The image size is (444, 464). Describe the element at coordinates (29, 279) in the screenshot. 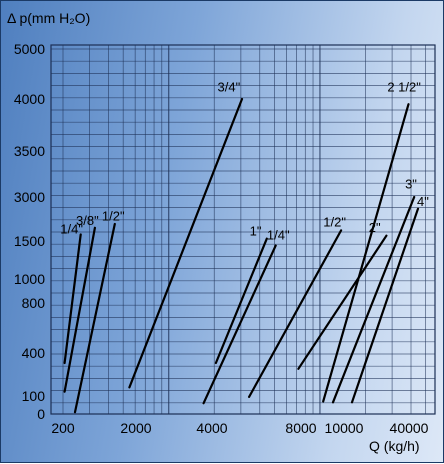

I see `y-tick-label: 1000` at that location.